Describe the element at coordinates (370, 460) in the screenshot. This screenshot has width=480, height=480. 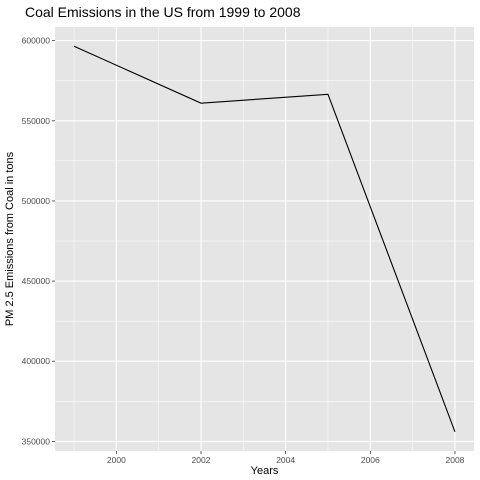
I see `x-tick-label: 2006` at that location.